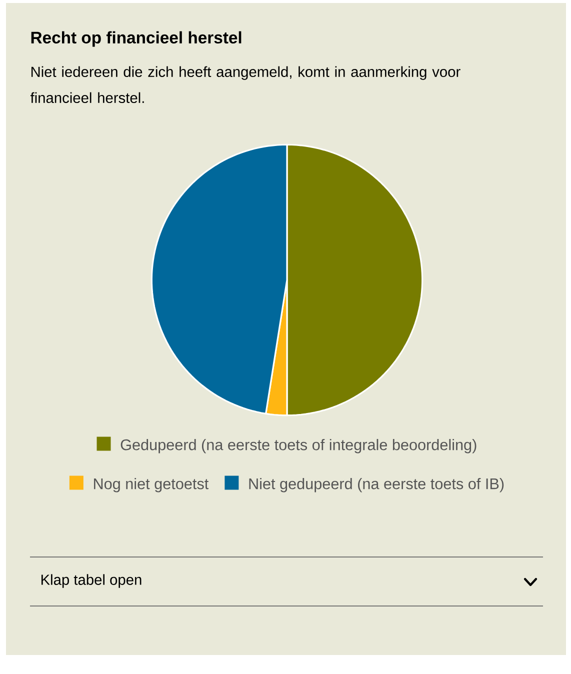  Describe the element at coordinates (151, 485) in the screenshot. I see `legend-label: Nog niet getoetst` at that location.